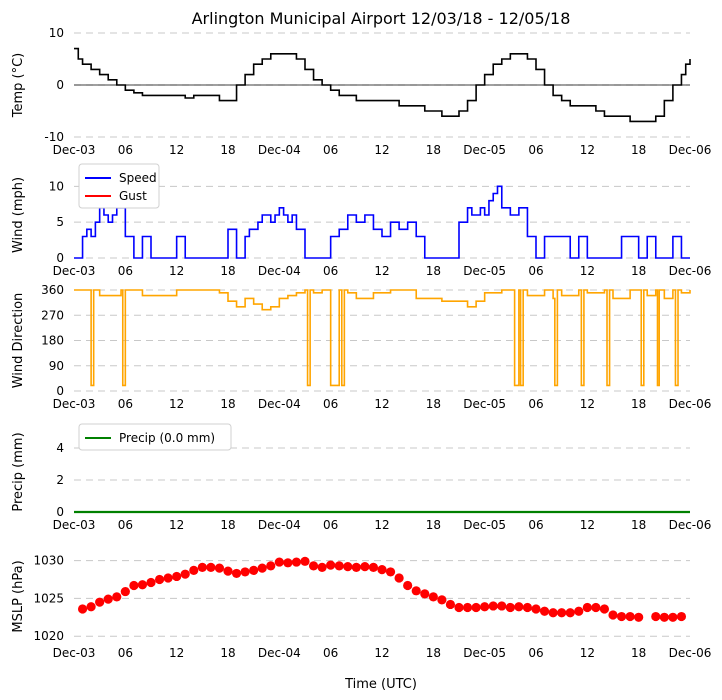 This screenshot has height=700, width=722. I want to click on legend-precip: Precip (0.0 mm), so click(155, 437).